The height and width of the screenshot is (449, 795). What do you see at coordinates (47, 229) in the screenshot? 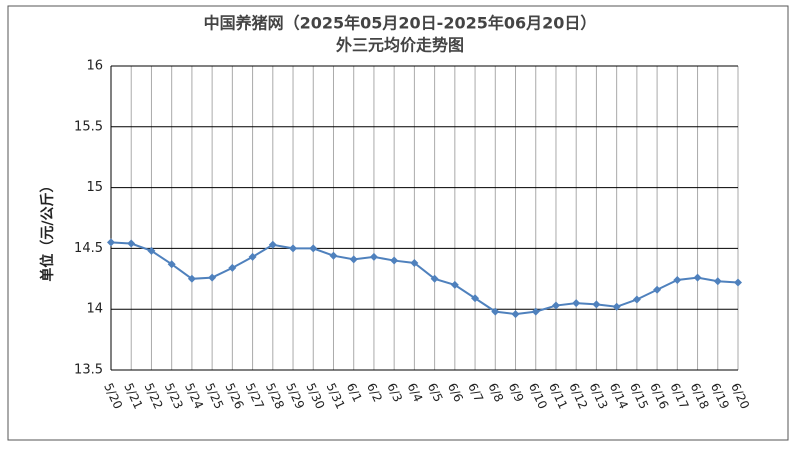
I see `y-axis-label: 单位（元/公斤）` at bounding box center [47, 229].